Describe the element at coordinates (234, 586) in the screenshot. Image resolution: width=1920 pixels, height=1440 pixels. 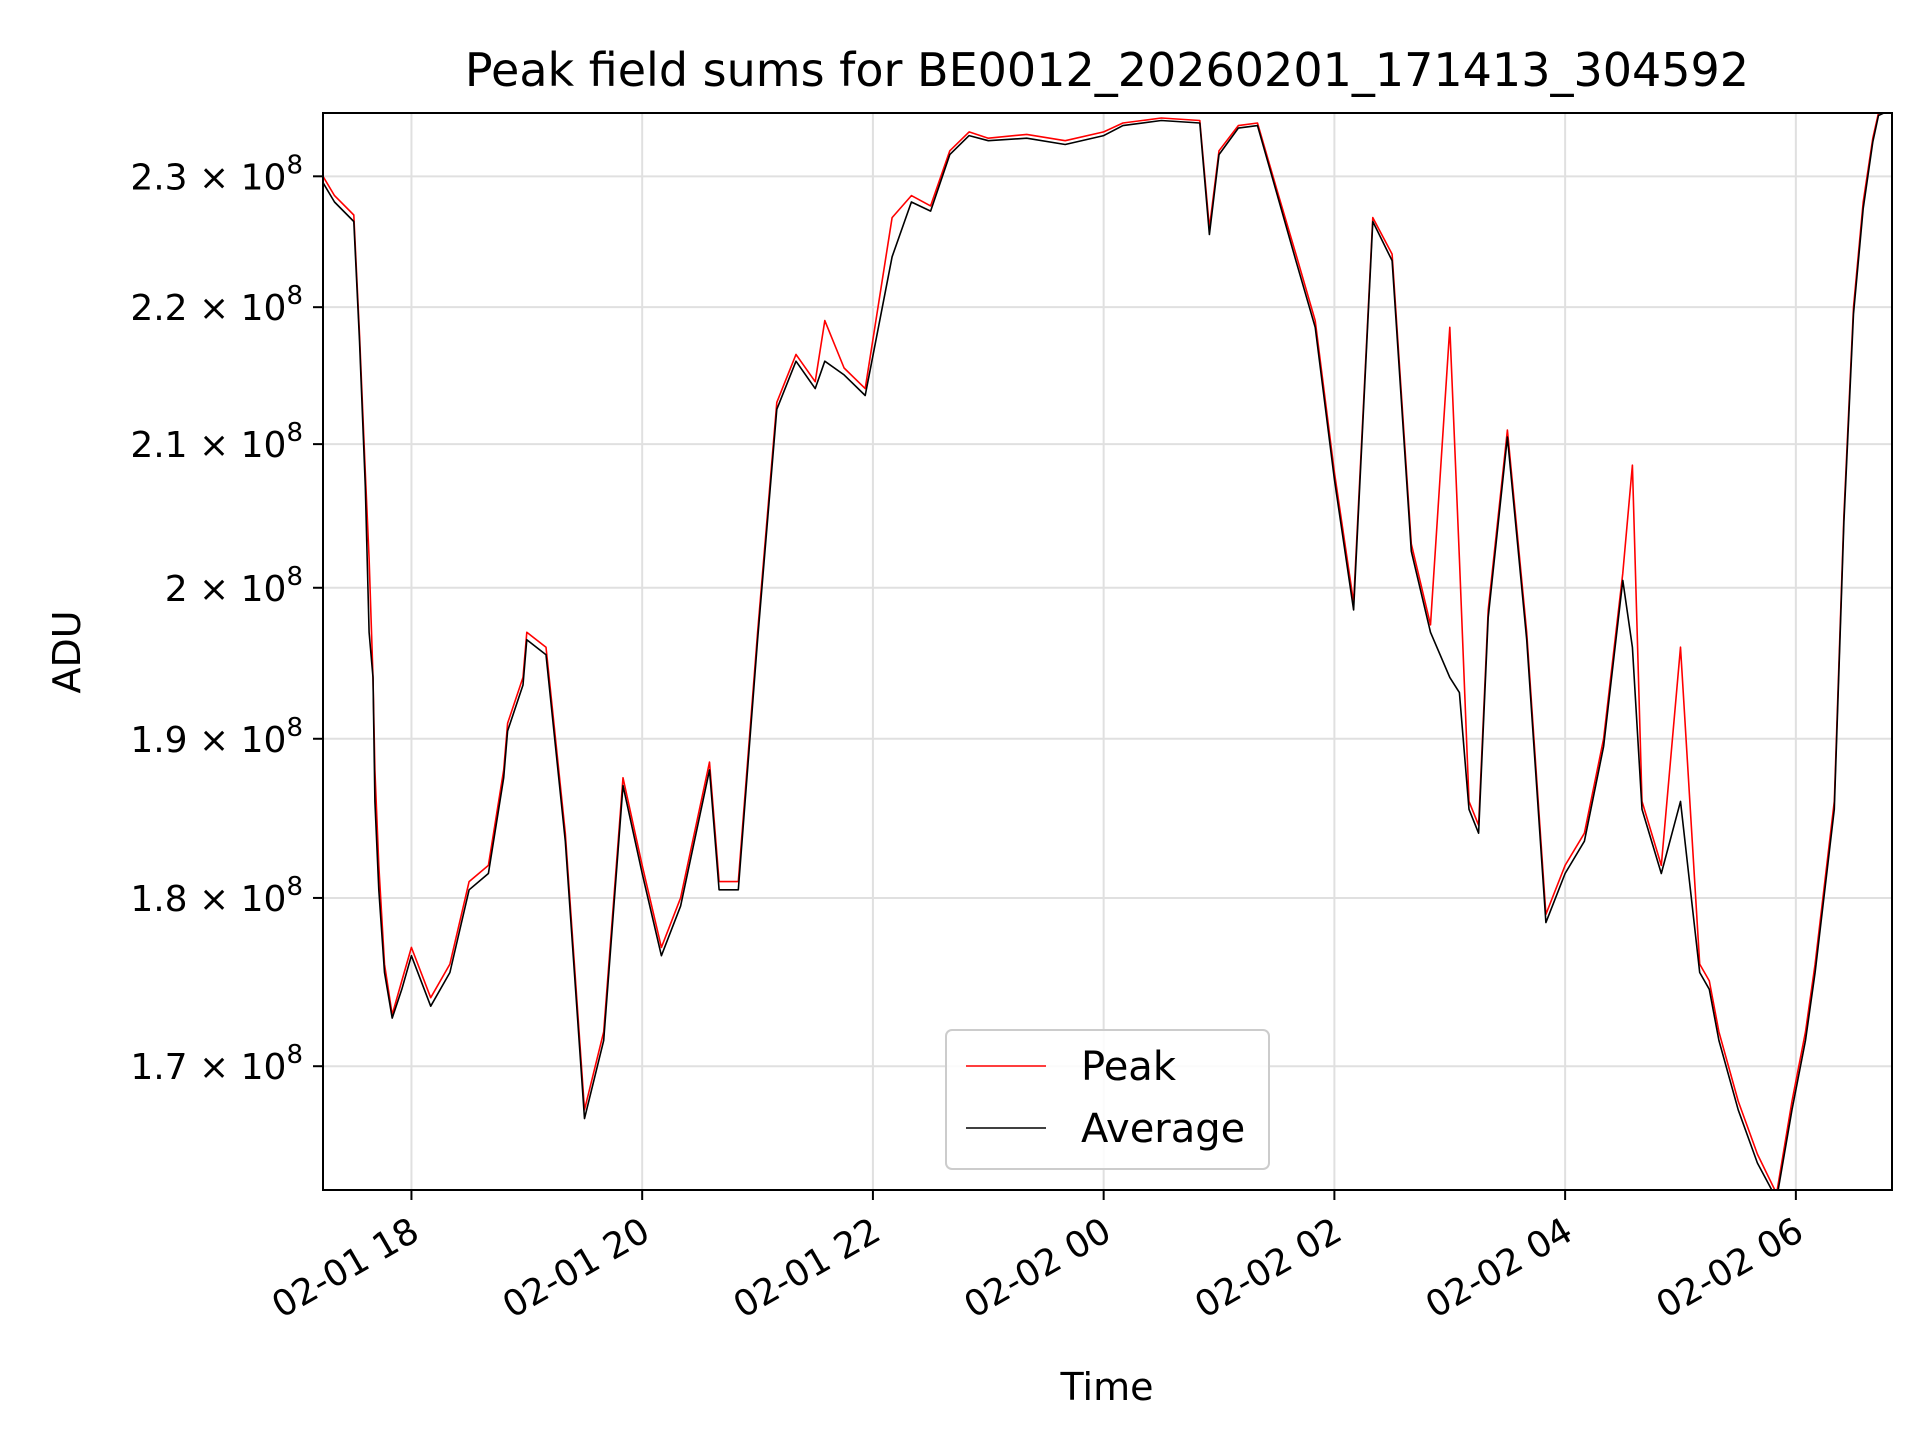
I see `y-tick-label: 2 × 108` at that location.